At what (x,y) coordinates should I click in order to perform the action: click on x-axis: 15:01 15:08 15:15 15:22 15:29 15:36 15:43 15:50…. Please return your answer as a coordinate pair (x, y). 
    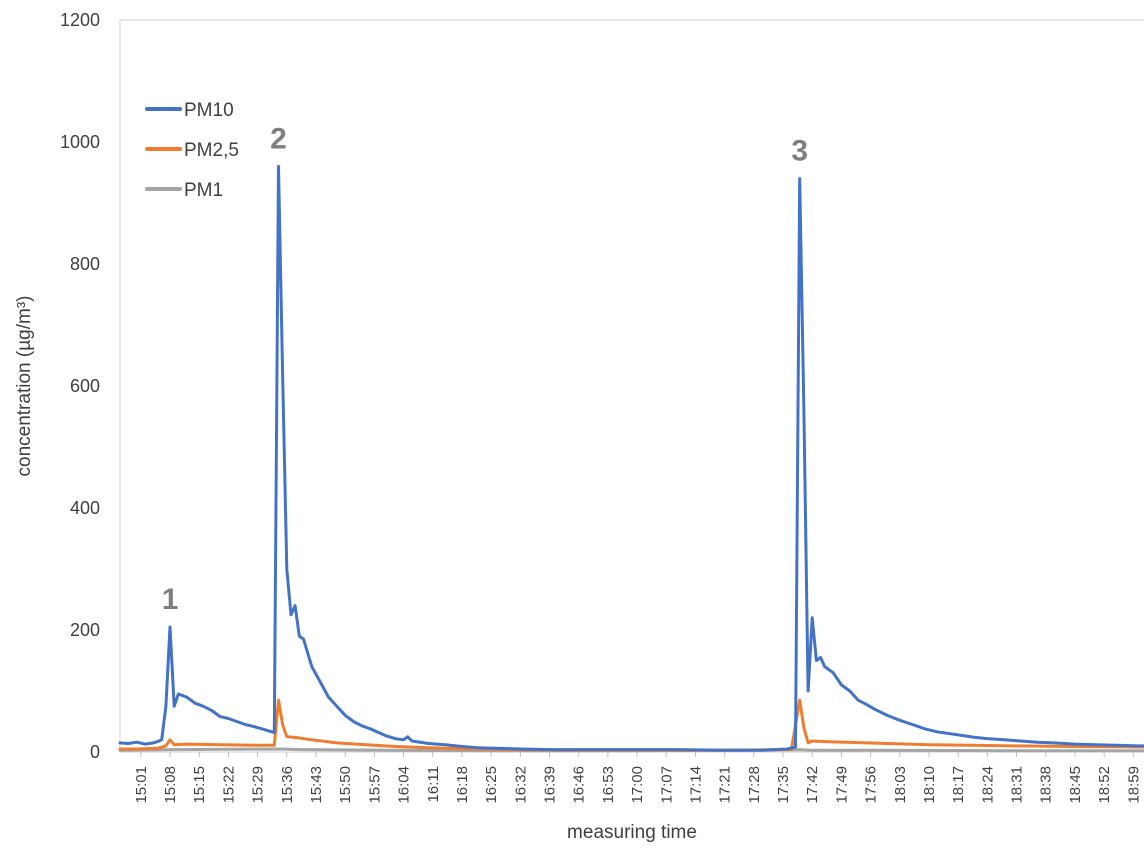
    Looking at the image, I should click on (637, 778).